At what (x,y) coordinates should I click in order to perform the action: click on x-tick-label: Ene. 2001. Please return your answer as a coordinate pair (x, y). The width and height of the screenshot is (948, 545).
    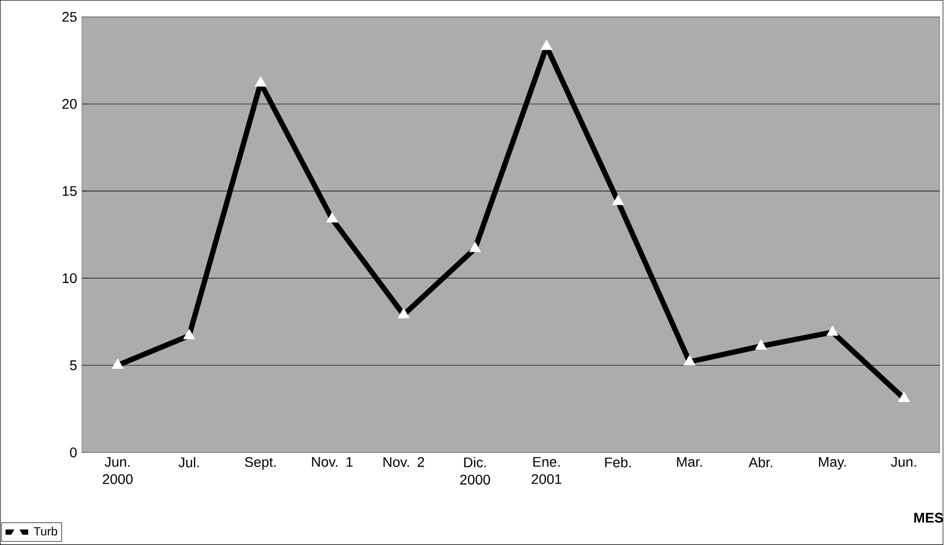
    Looking at the image, I should click on (547, 470).